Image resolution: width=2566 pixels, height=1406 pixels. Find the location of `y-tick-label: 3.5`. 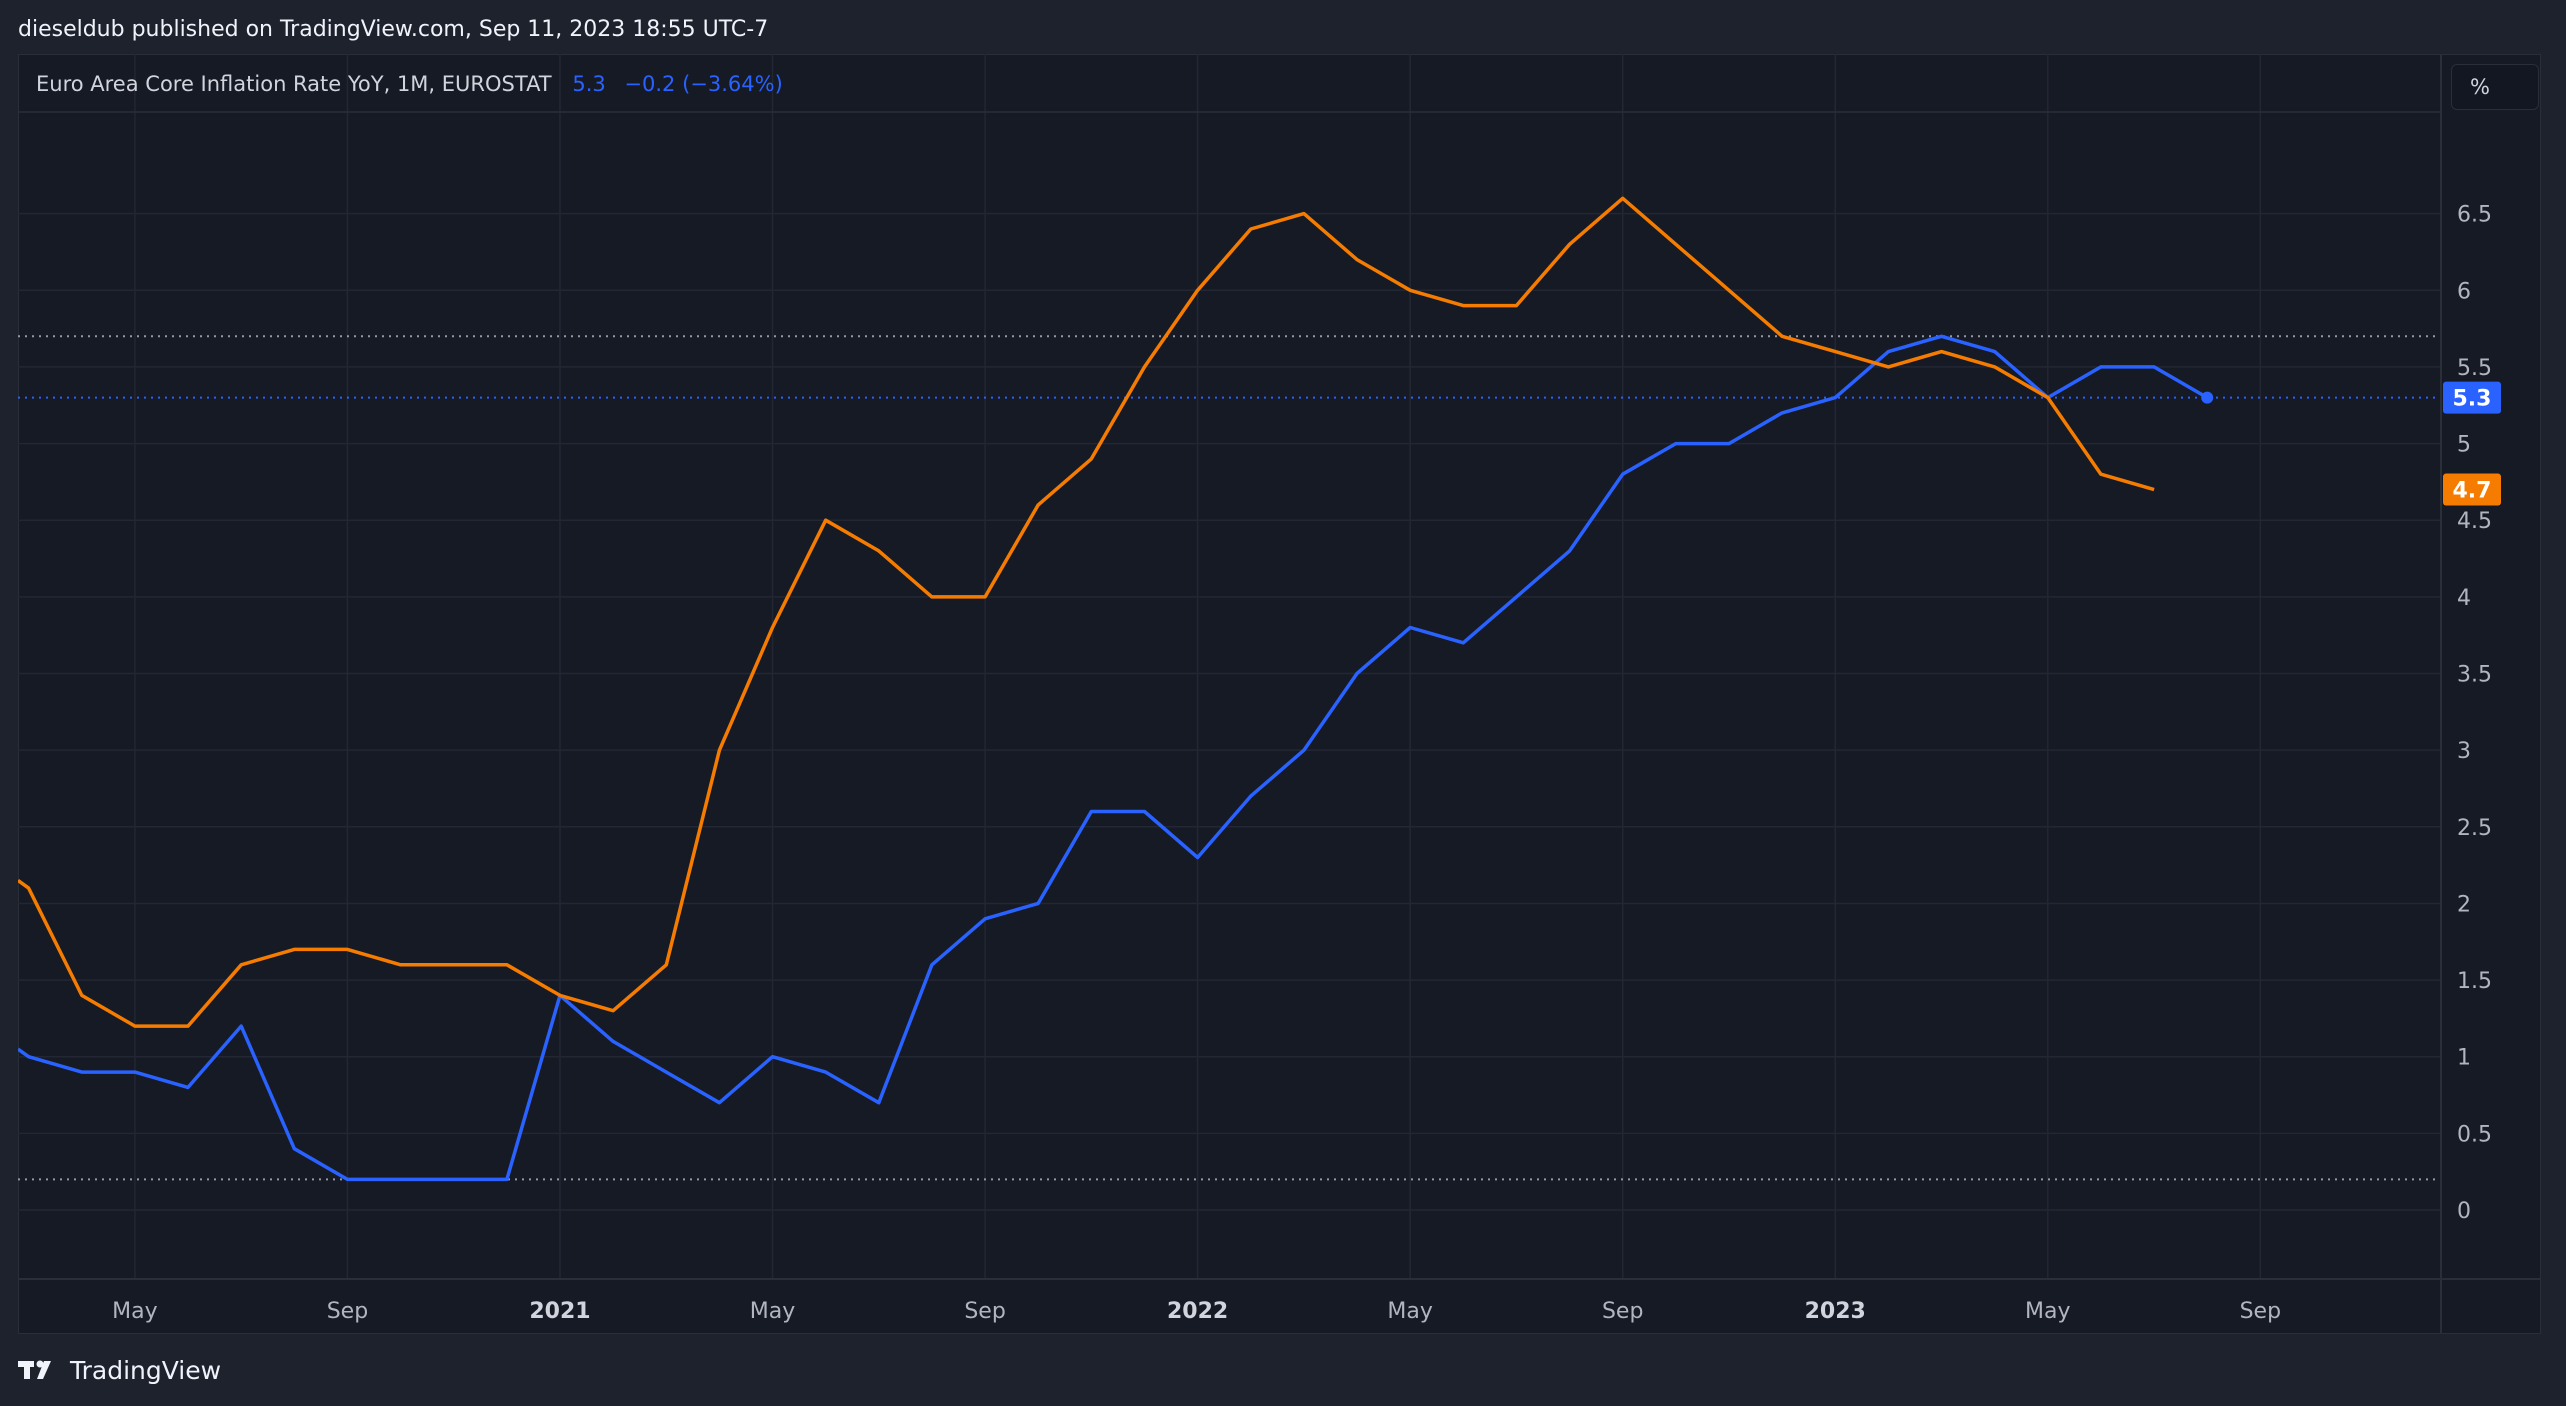

y-tick-label: 3.5 is located at coordinates (2474, 675).